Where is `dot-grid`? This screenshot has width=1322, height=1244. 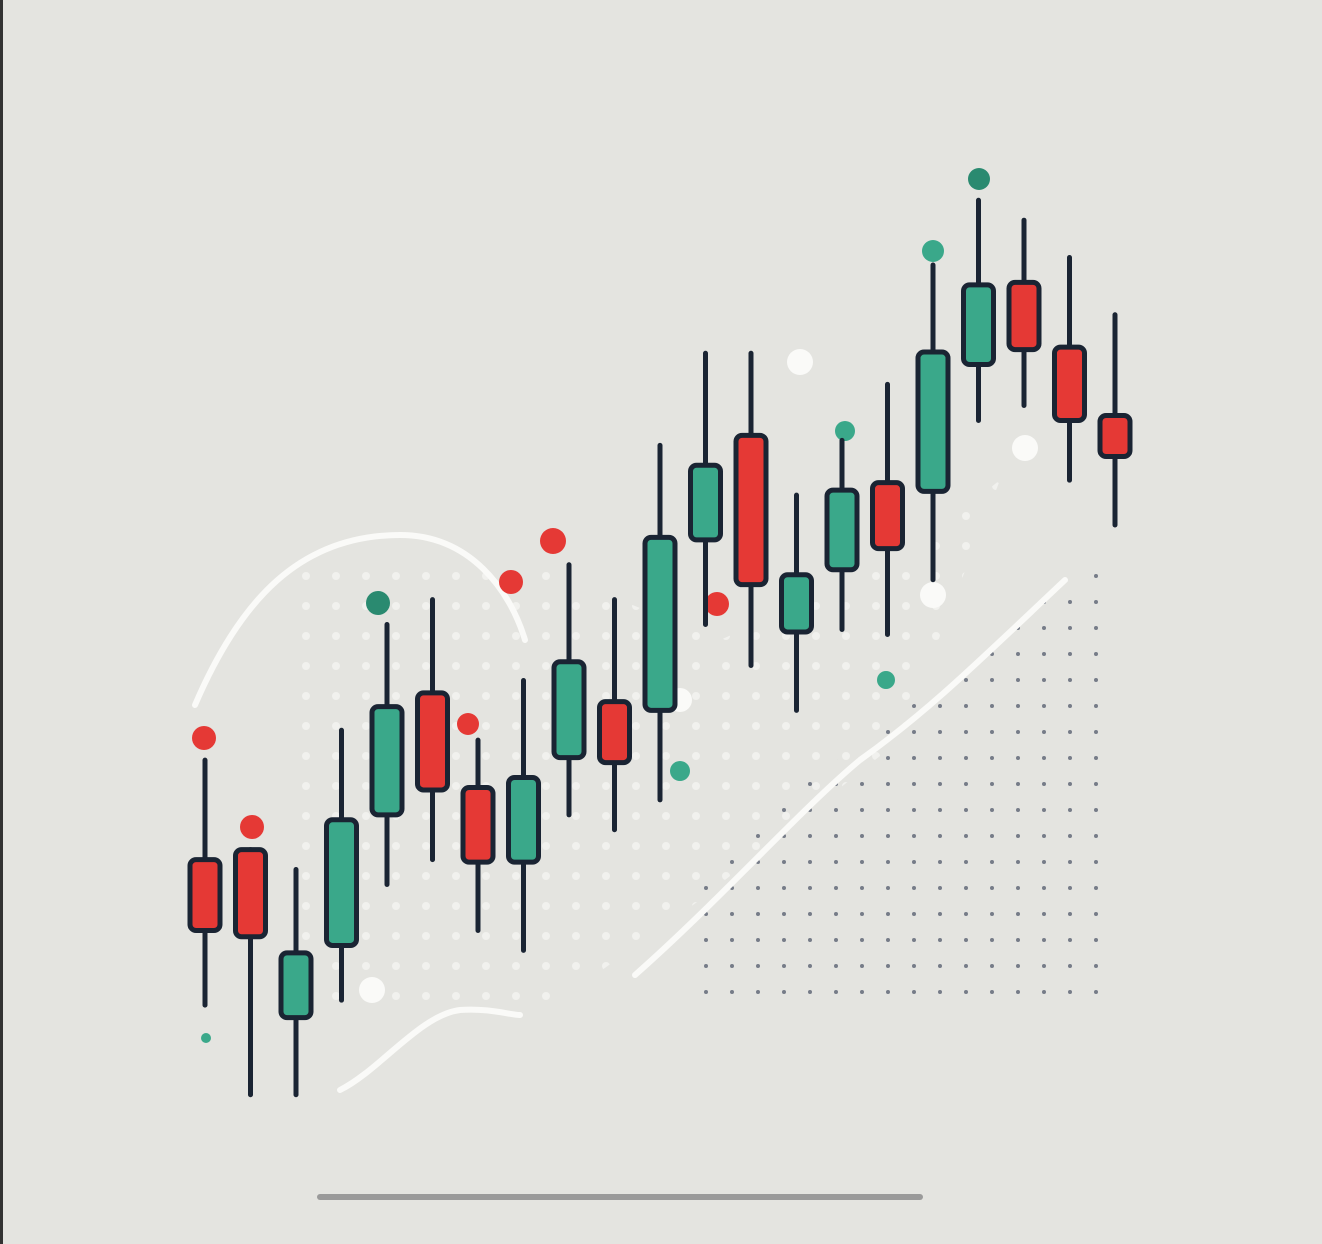
dot-grid is located at coordinates (910, 770).